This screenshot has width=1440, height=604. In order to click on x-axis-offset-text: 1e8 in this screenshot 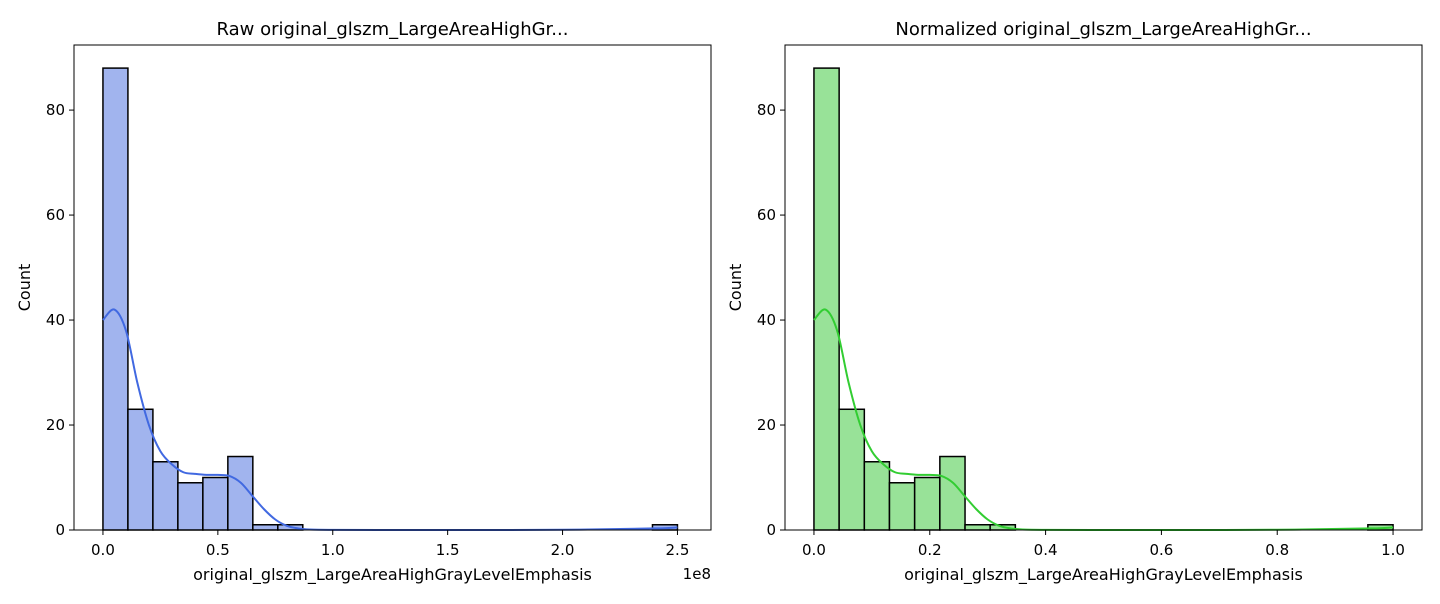, I will do `click(697, 574)`.